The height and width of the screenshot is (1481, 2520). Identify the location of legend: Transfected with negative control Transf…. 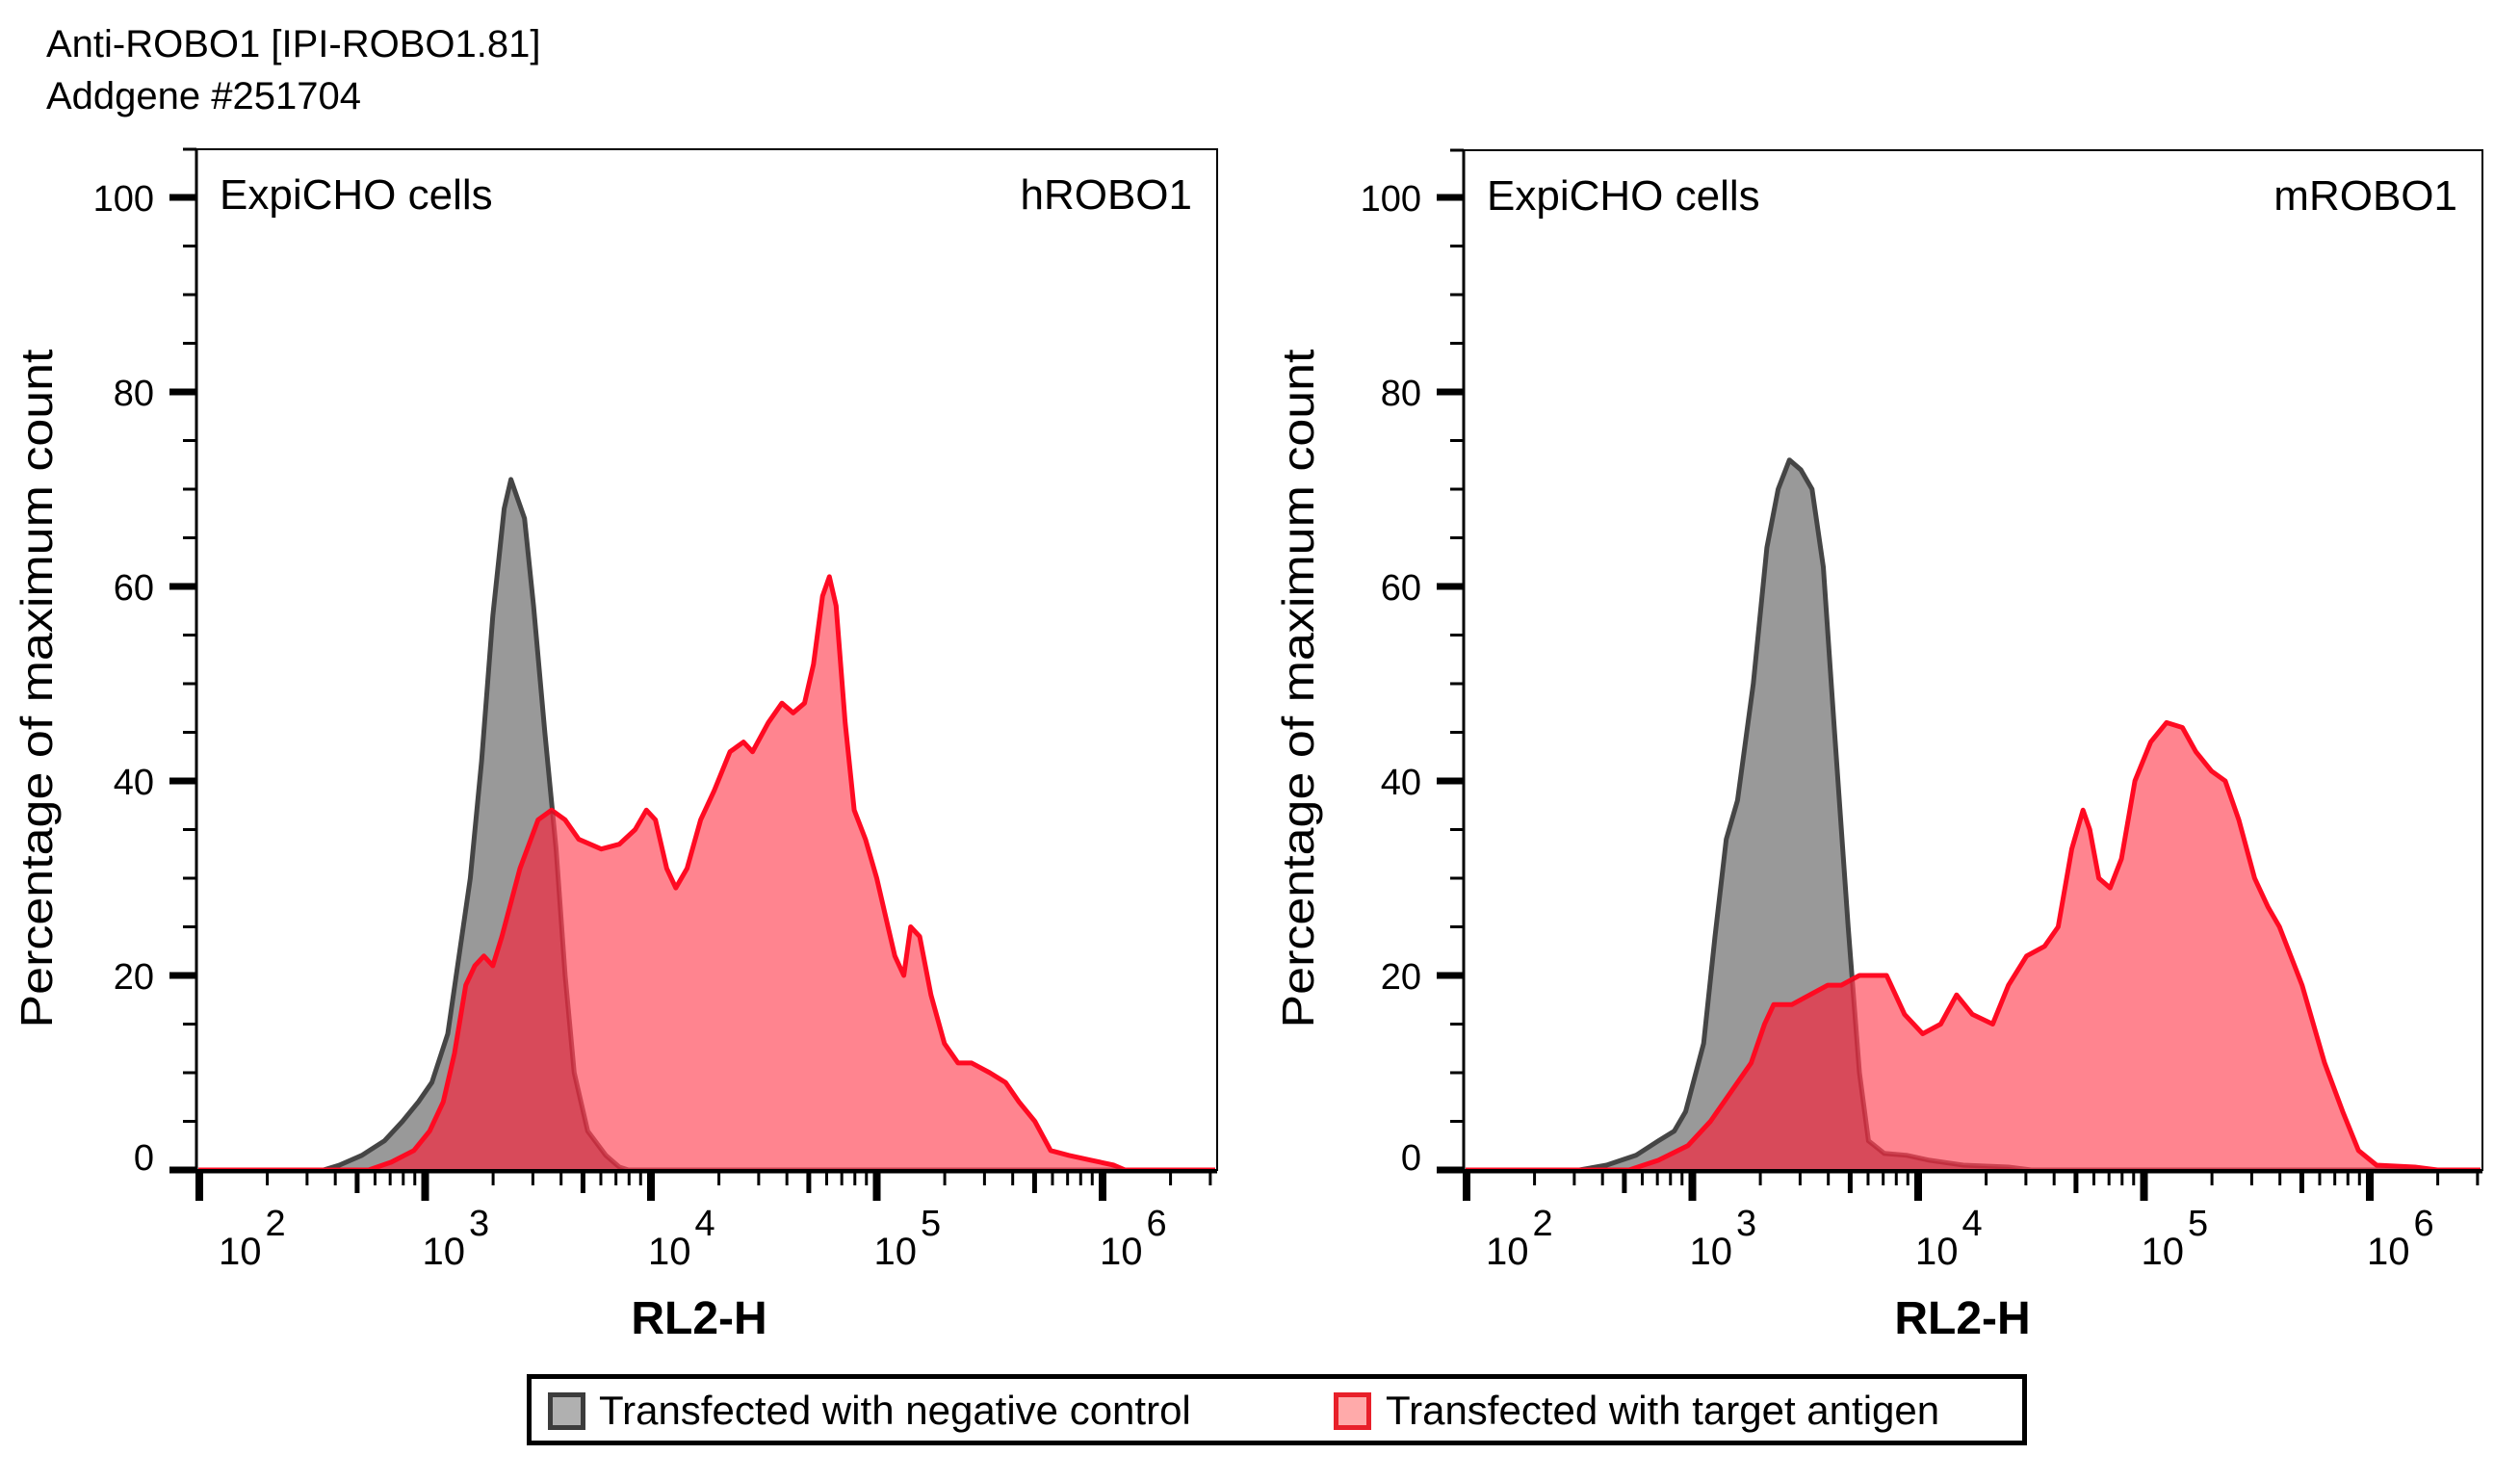
(1277, 1410).